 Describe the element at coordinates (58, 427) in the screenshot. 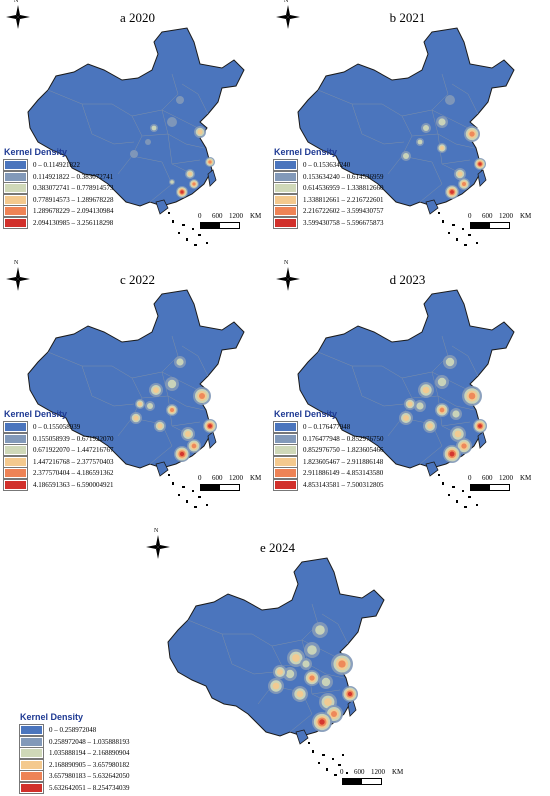

I see `legend-item: 0 – 0.155058939` at that location.